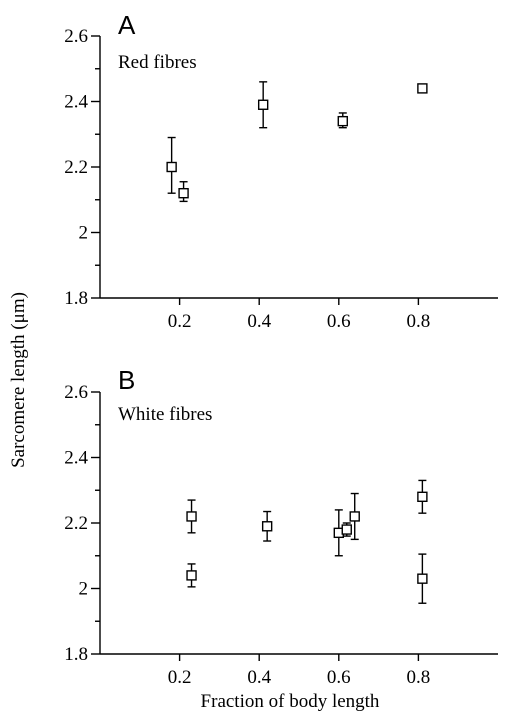  What do you see at coordinates (76, 654) in the screenshot?
I see `panel-b-y-tick-label: 1.8` at bounding box center [76, 654].